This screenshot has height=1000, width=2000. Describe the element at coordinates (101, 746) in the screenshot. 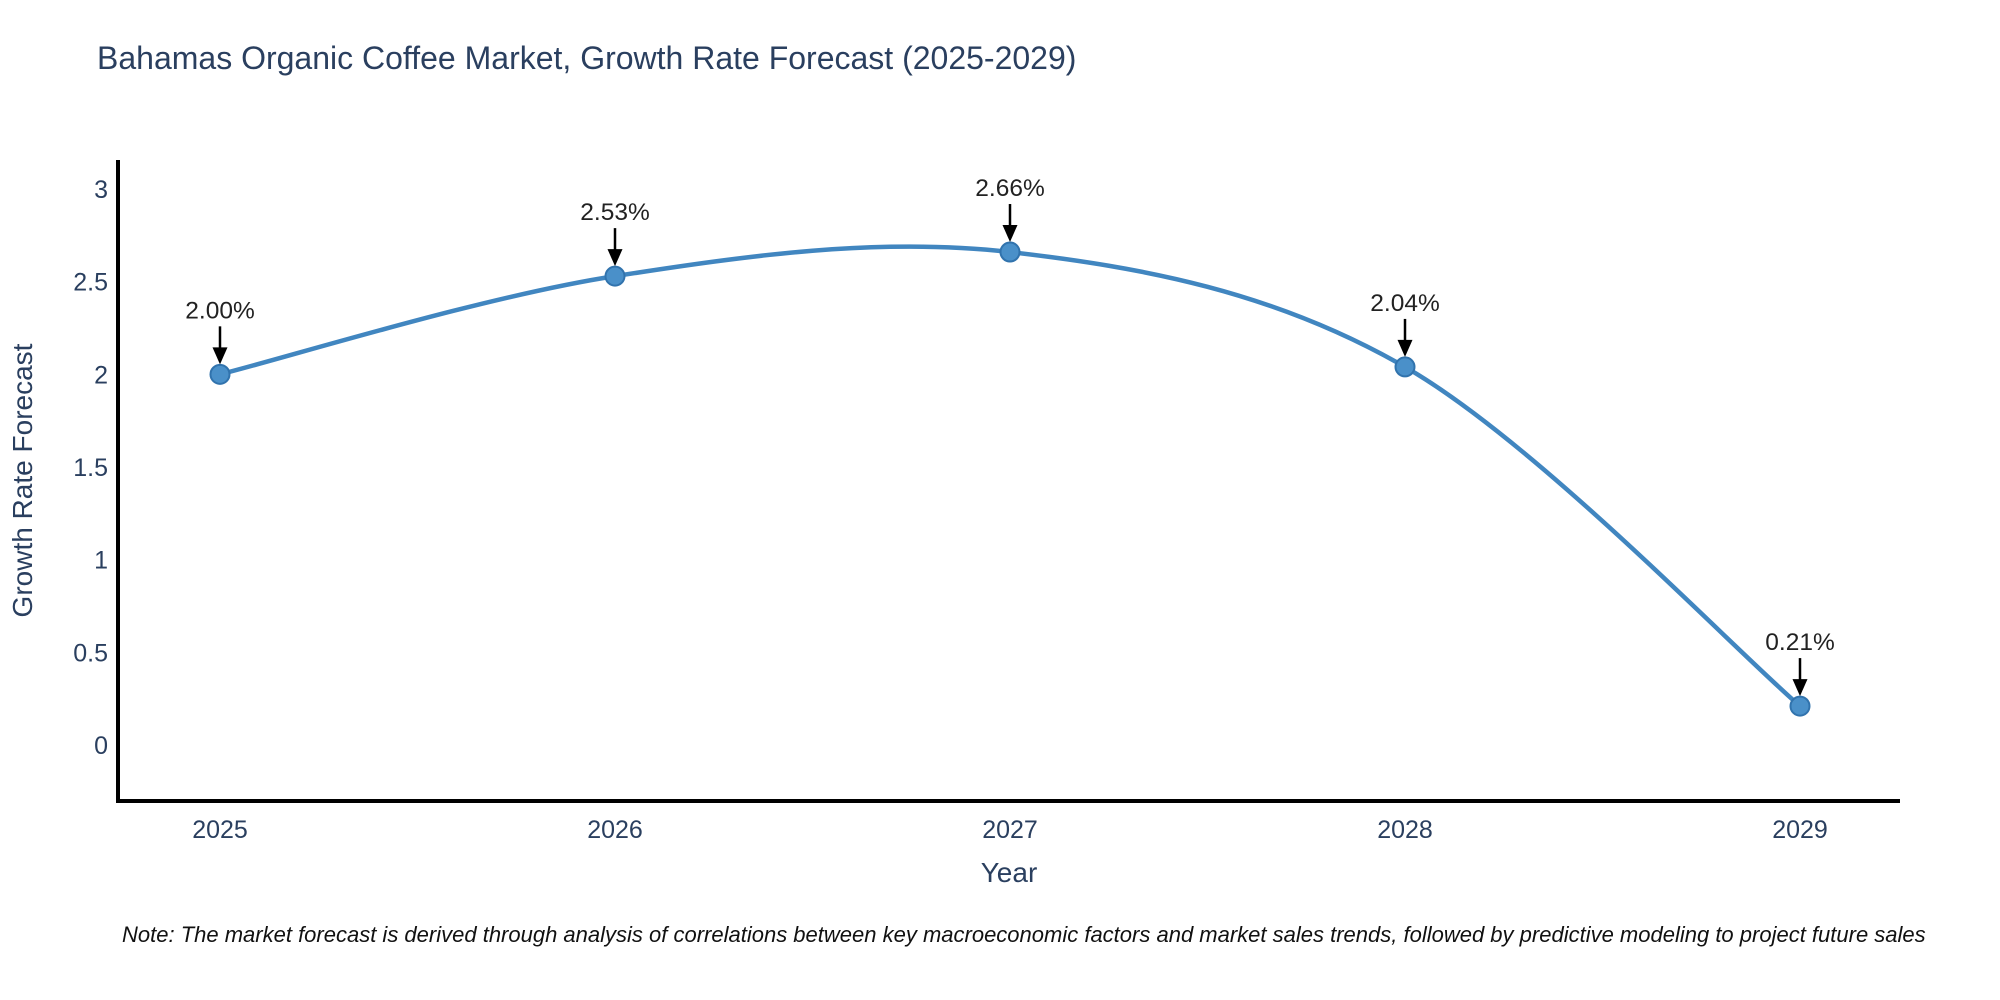

I see `y-tick-label: 0` at that location.